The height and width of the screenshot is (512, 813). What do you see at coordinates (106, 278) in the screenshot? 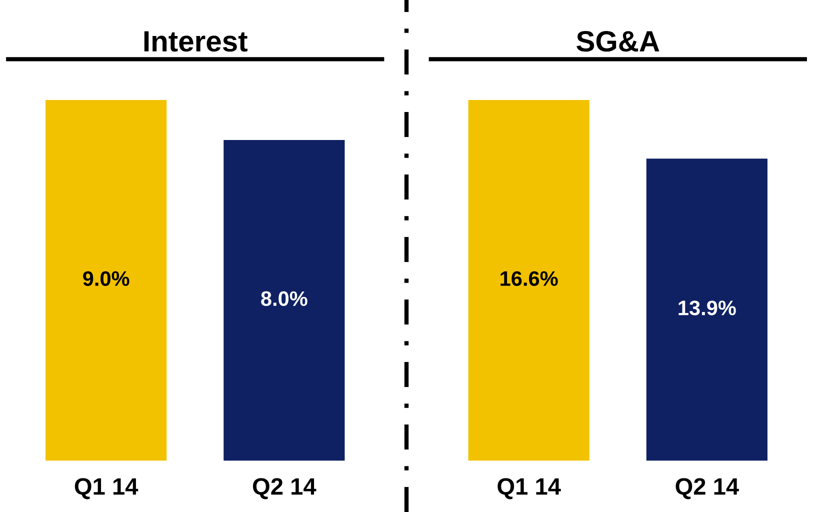
I see `data-label: 9.0%` at bounding box center [106, 278].